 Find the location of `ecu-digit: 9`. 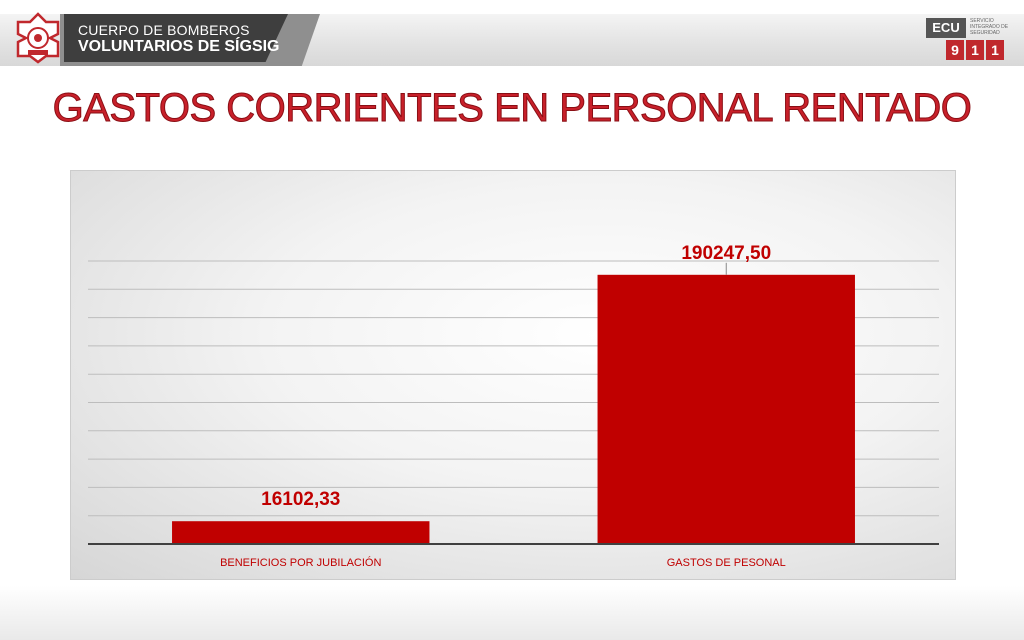

ecu-digit: 9 is located at coordinates (955, 50).